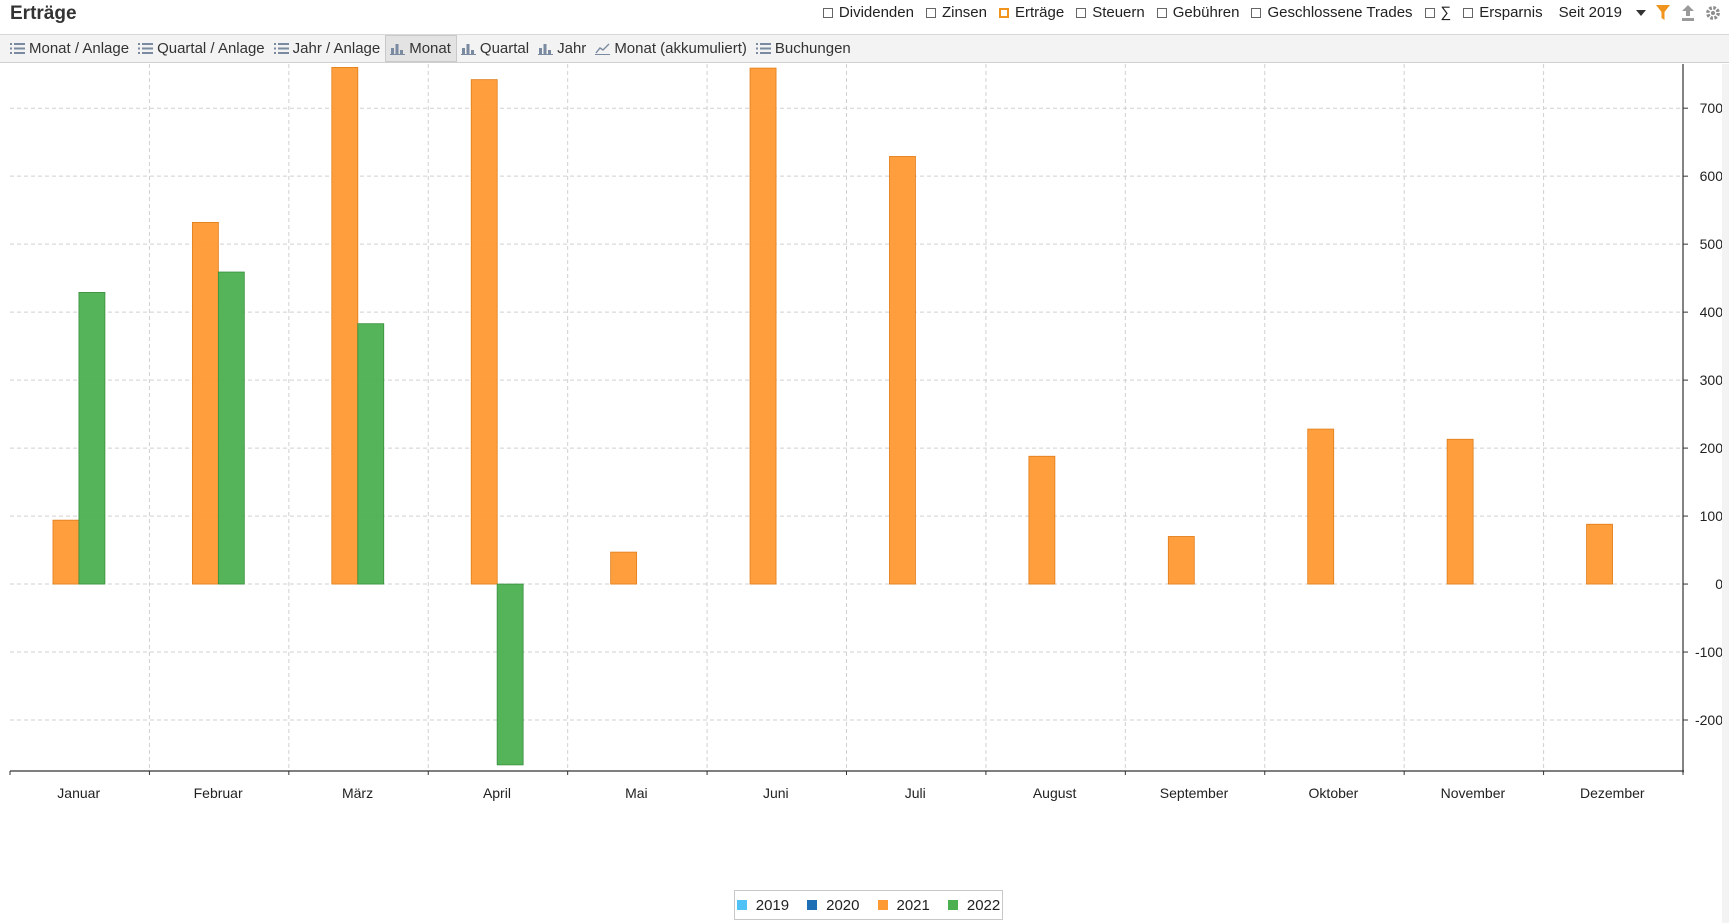 This screenshot has width=1729, height=923. I want to click on gear-icon, so click(1713, 13).